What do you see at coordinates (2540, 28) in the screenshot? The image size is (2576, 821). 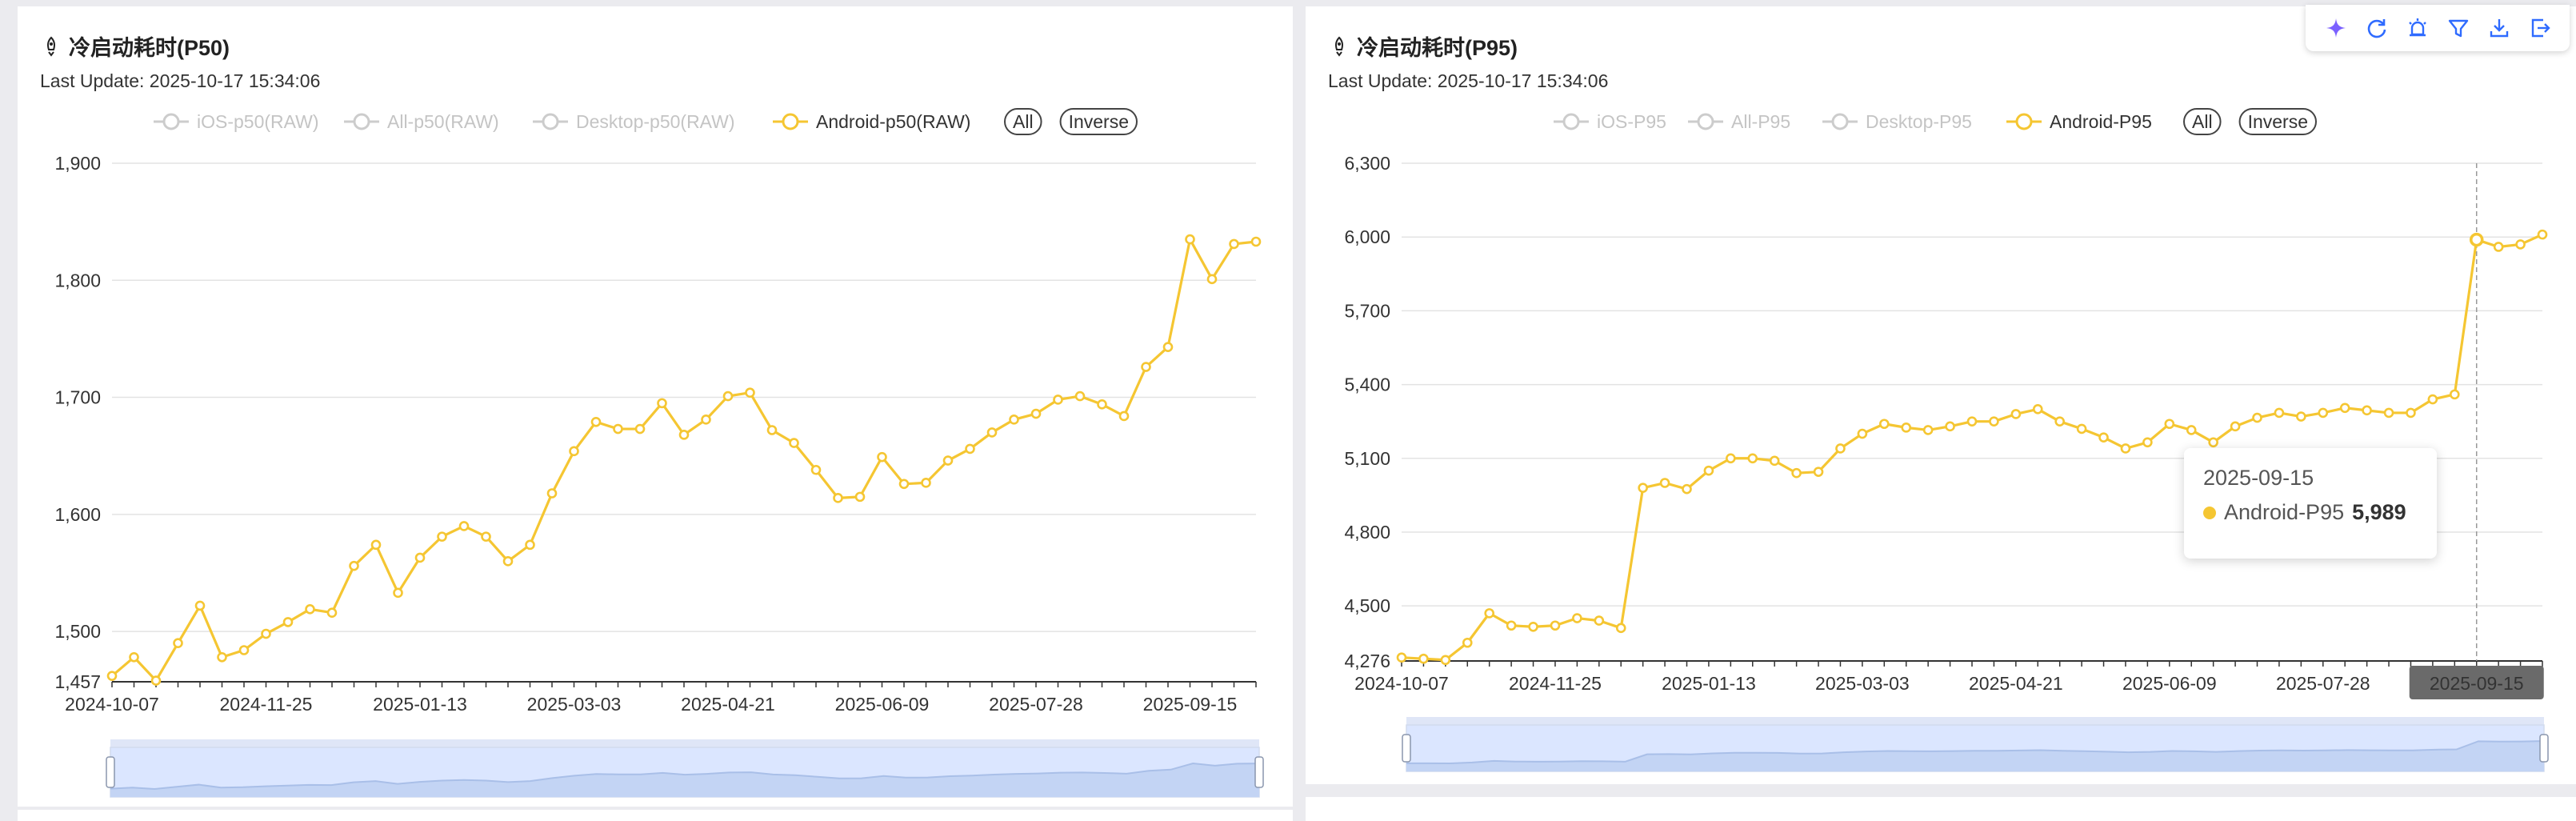 I see `export-button` at bounding box center [2540, 28].